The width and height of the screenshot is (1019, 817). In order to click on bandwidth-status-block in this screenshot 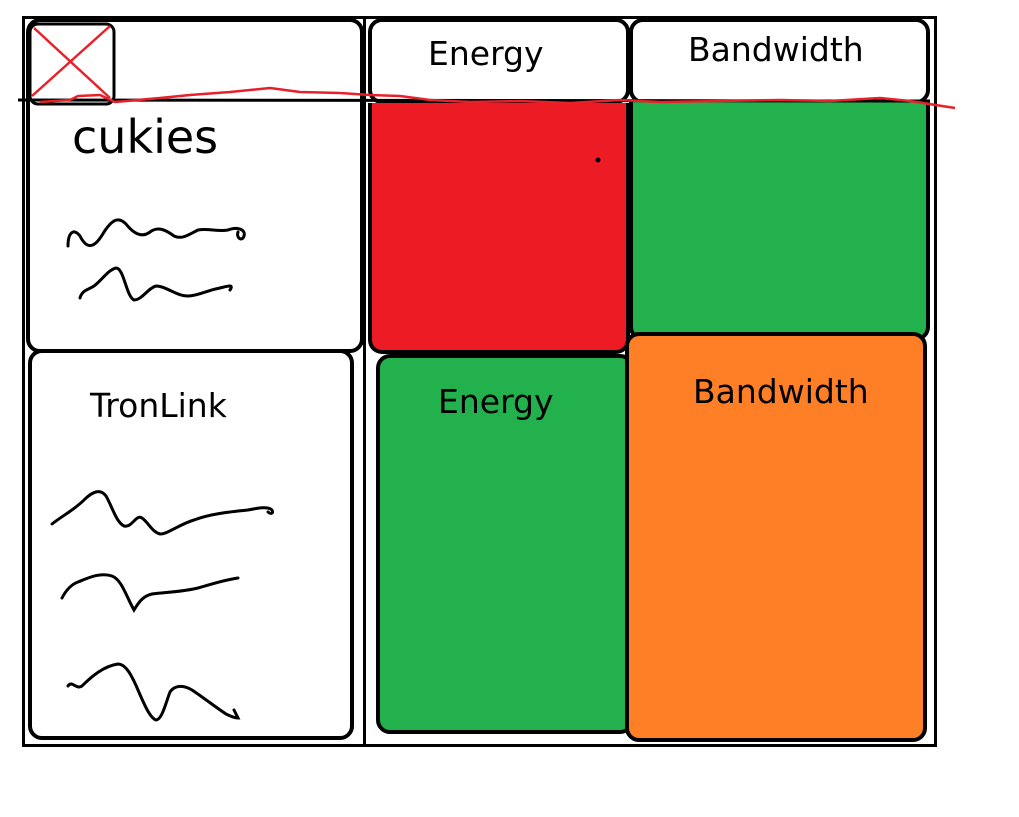, I will do `click(779, 221)`.